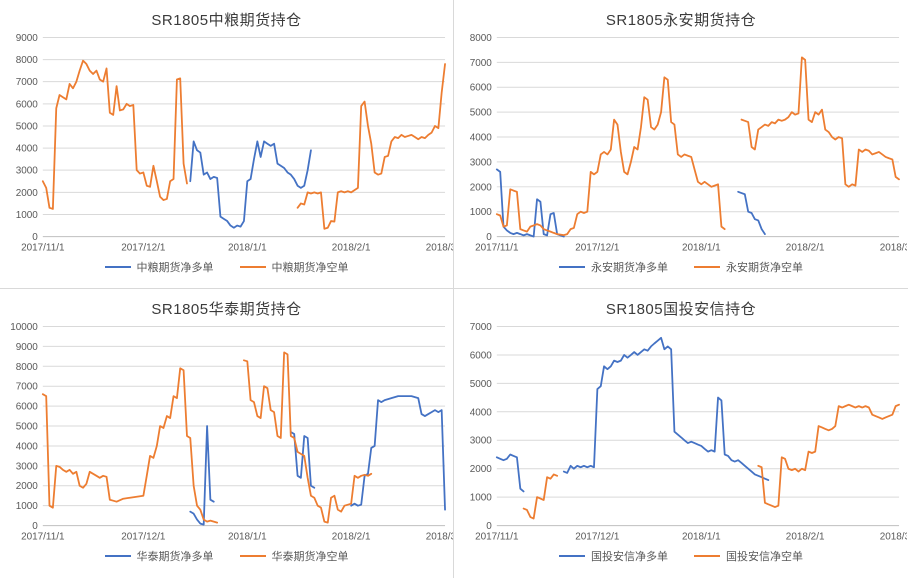  I want to click on legend-label-long: 永安期货净多单, so click(629, 268).